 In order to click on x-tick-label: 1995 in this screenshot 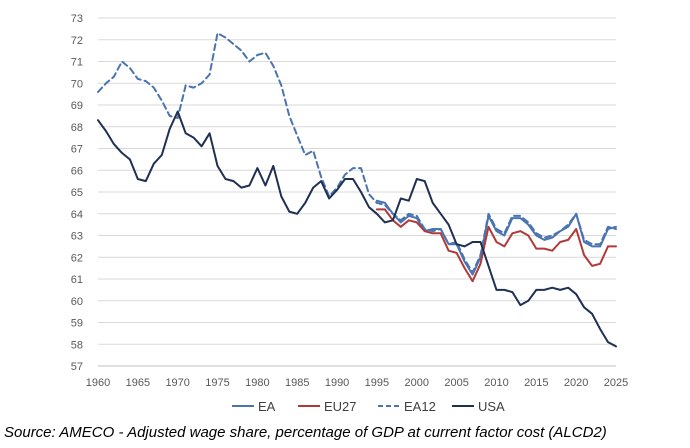, I will do `click(377, 383)`.